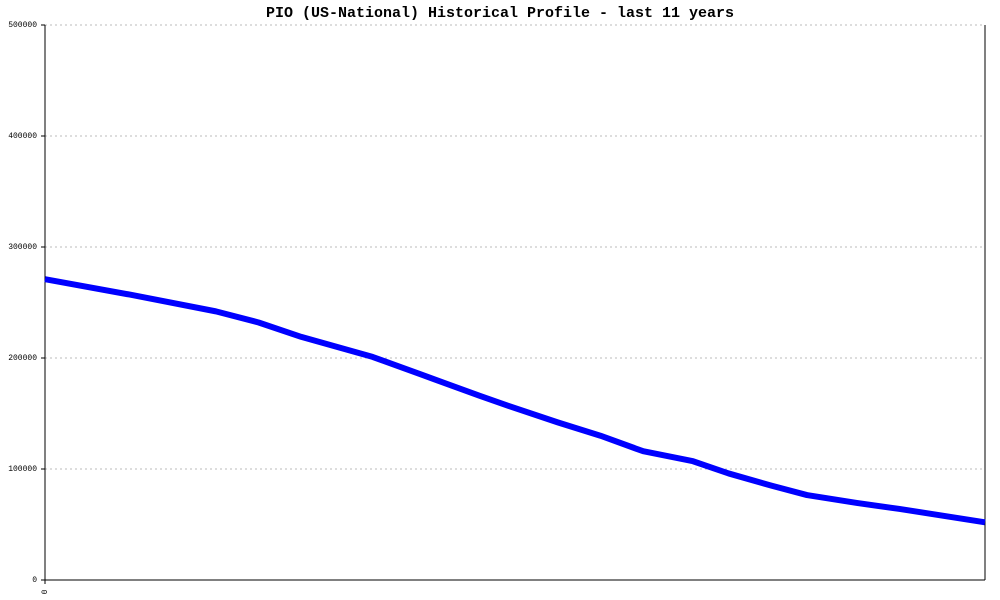 Image resolution: width=1000 pixels, height=600 pixels. What do you see at coordinates (22, 358) in the screenshot?
I see `y-tick-label: 200000` at bounding box center [22, 358].